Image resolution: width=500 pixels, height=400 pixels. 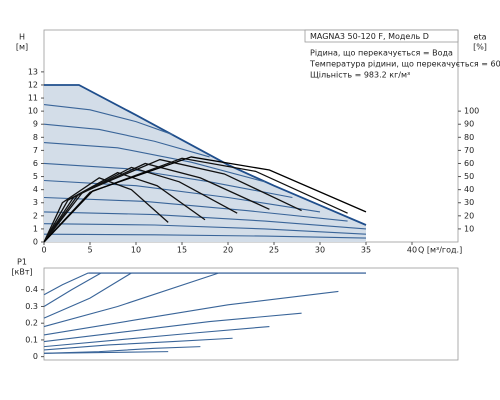 I want to click on y2-label: eta, so click(x=480, y=37).